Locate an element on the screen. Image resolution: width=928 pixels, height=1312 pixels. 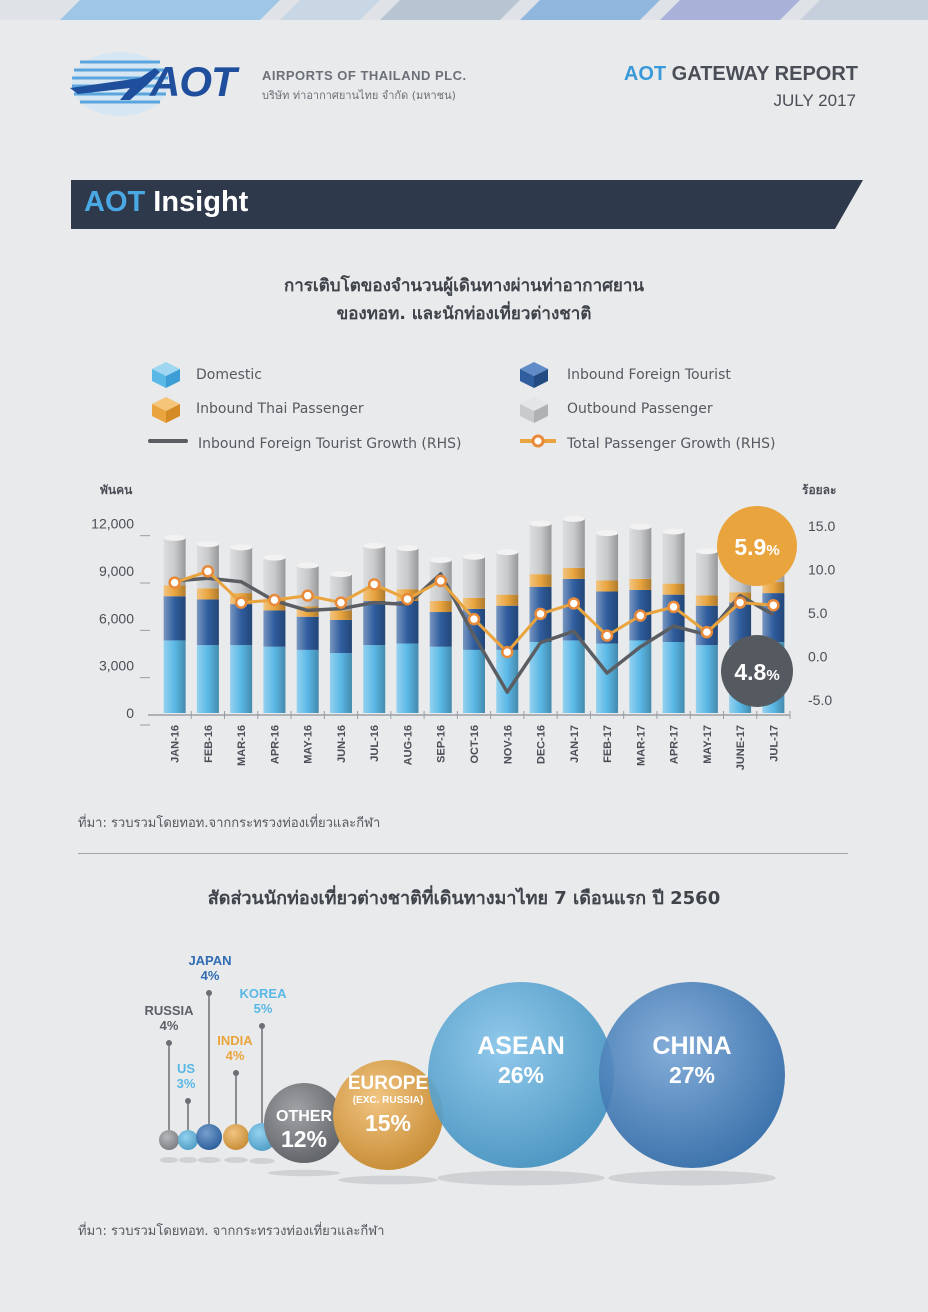
bubble-label-value: 5% is located at coordinates (263, 1008).